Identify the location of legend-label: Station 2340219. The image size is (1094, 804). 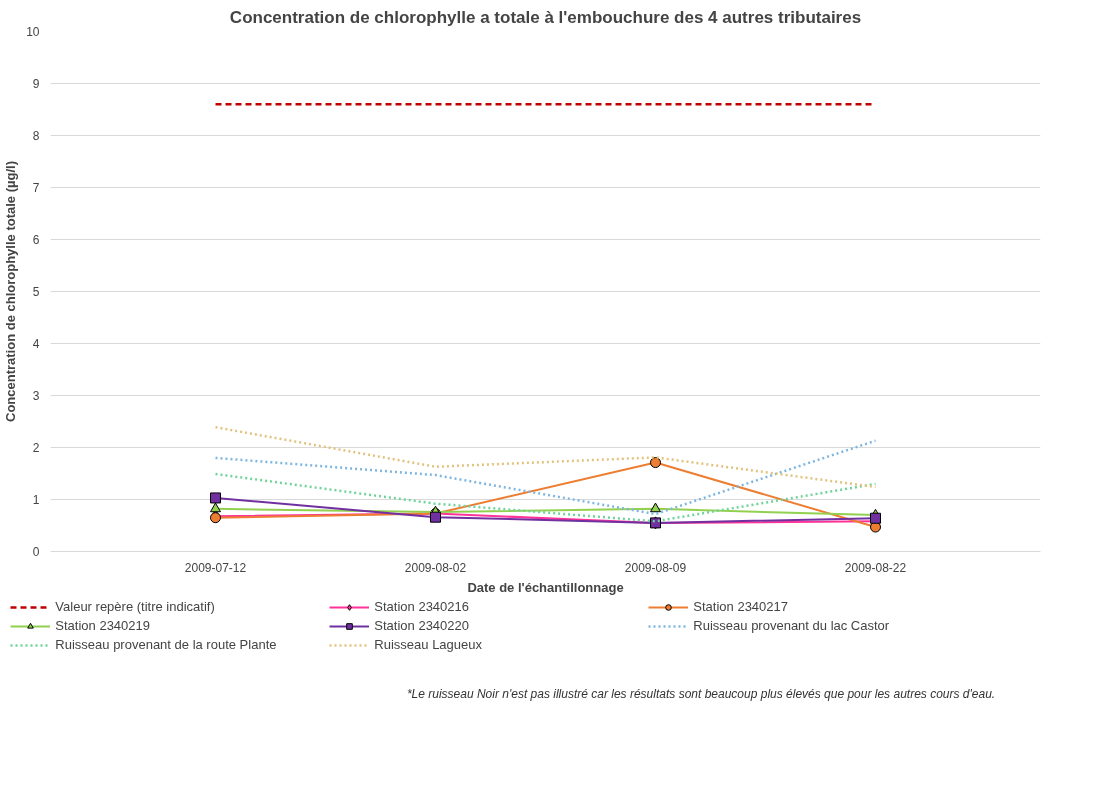
(103, 625).